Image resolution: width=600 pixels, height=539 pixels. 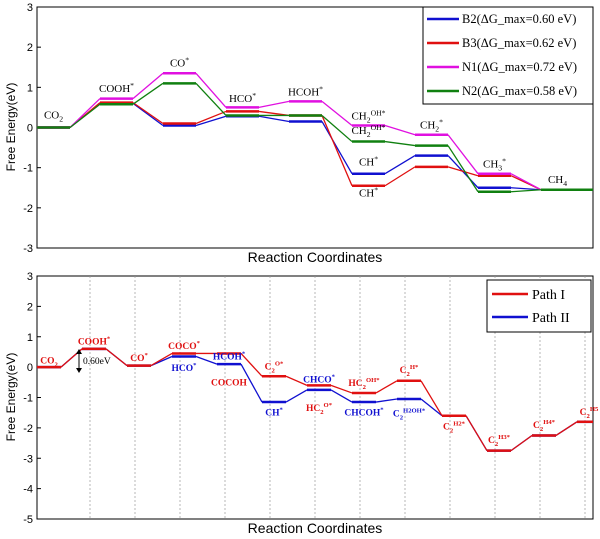 What do you see at coordinates (30, 8) in the screenshot?
I see `top-y-tick-label: 3` at bounding box center [30, 8].